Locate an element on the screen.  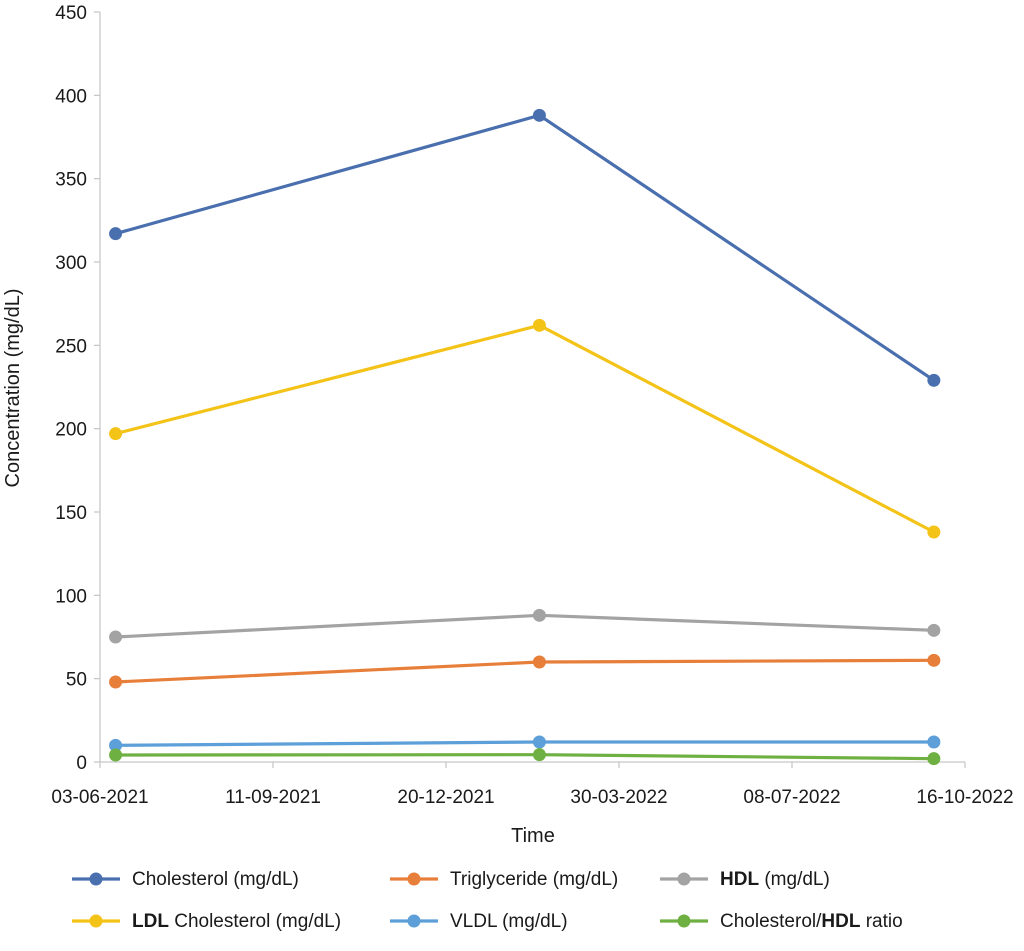
legend-item: Triglyceride (mg/dL) is located at coordinates (504, 879).